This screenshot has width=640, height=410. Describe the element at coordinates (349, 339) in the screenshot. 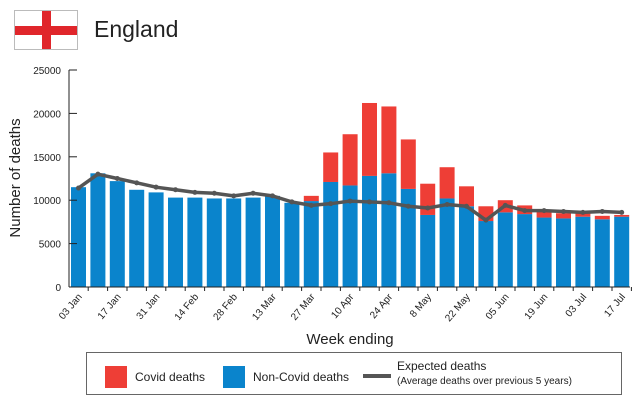

I see `x-axis-title: Week ending` at that location.